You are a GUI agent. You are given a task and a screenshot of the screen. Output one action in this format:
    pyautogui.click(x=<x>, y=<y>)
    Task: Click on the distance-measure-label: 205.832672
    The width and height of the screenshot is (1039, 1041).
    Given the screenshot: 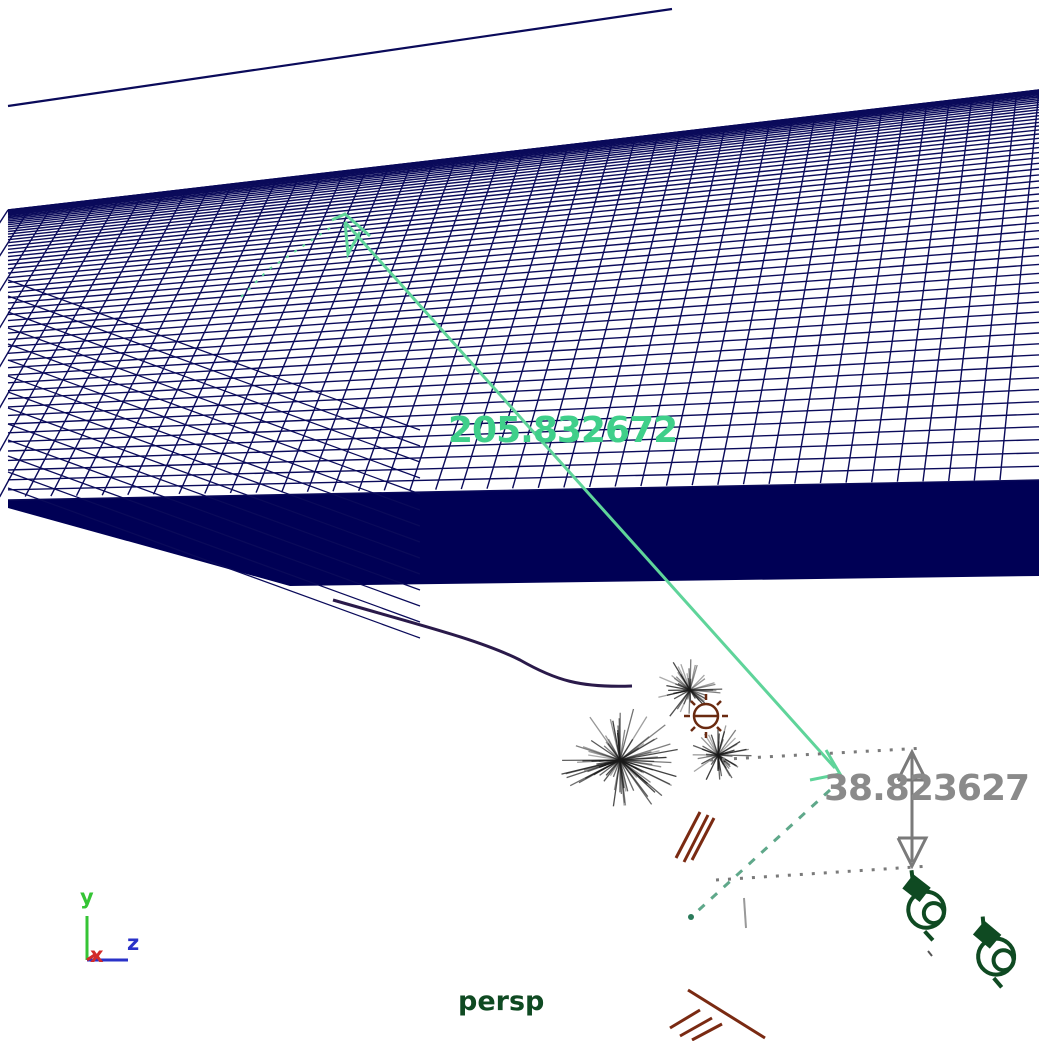 What is the action you would take?
    pyautogui.click(x=563, y=430)
    